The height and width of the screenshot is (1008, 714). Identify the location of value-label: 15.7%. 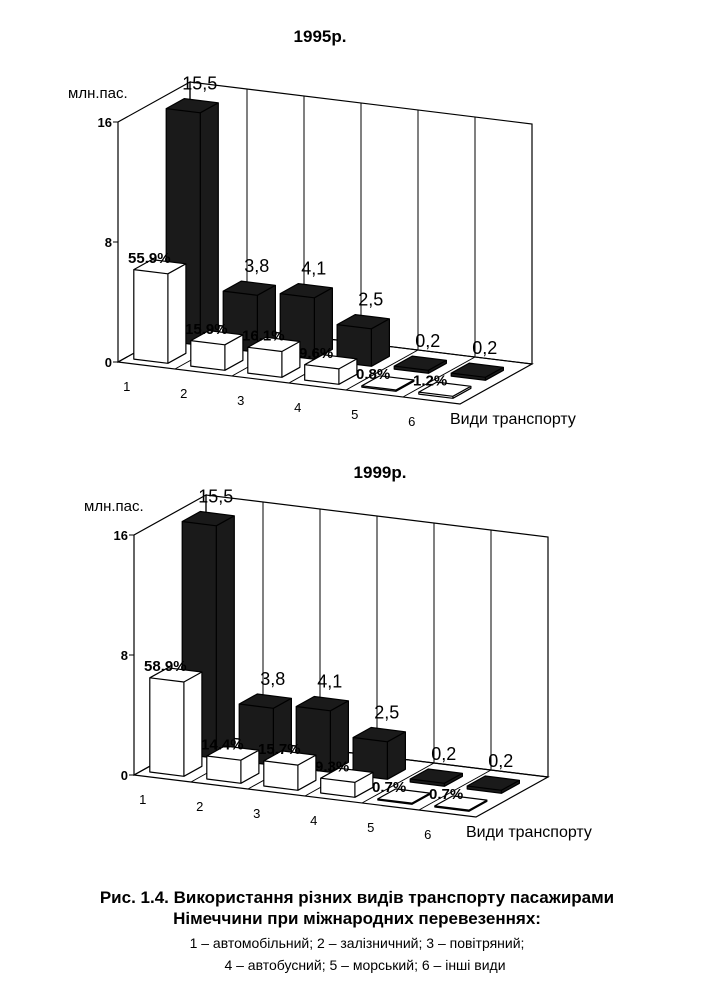
(279, 749).